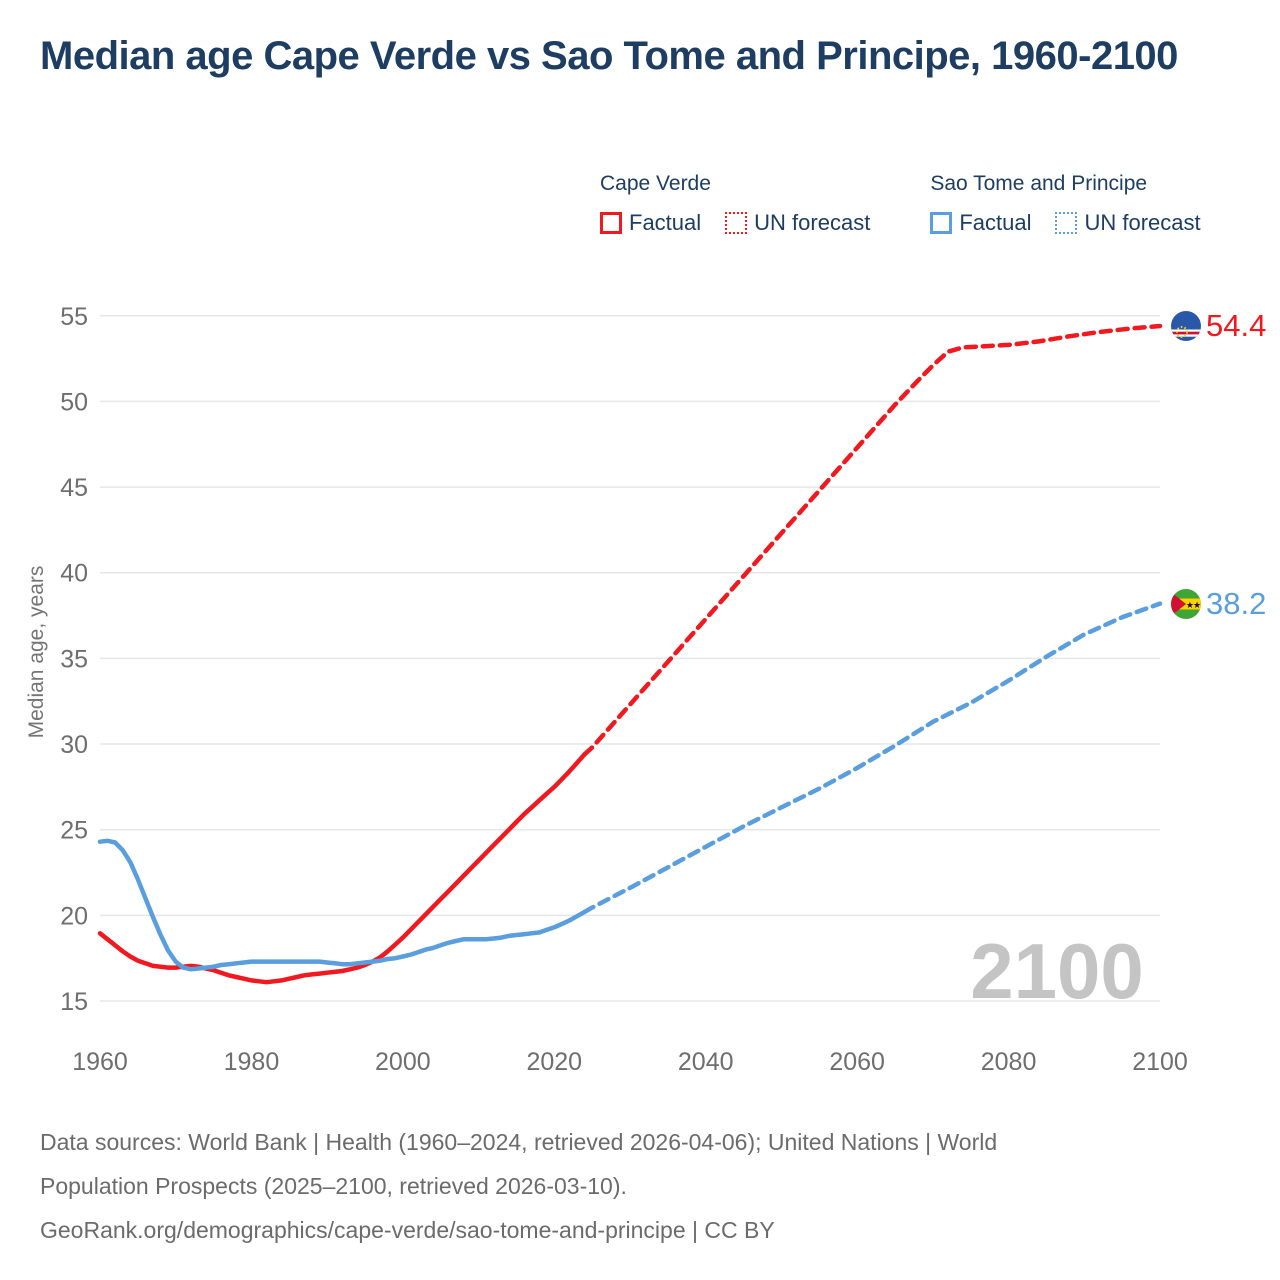 The image size is (1280, 1280). I want to click on x-tick-label: 2020, so click(554, 1062).